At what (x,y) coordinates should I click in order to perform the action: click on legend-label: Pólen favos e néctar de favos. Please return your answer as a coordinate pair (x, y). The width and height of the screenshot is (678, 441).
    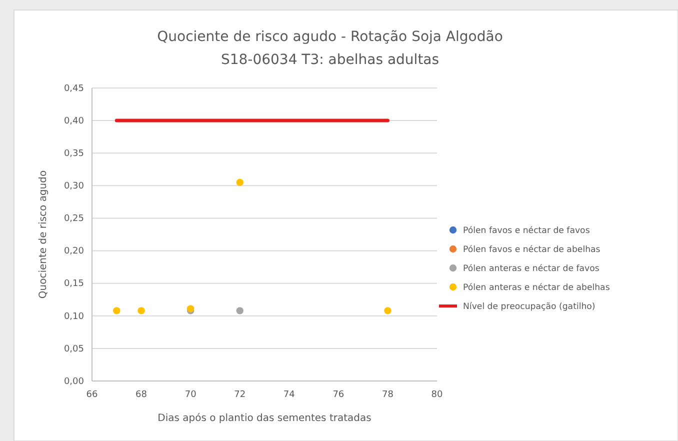
    Looking at the image, I should click on (526, 231).